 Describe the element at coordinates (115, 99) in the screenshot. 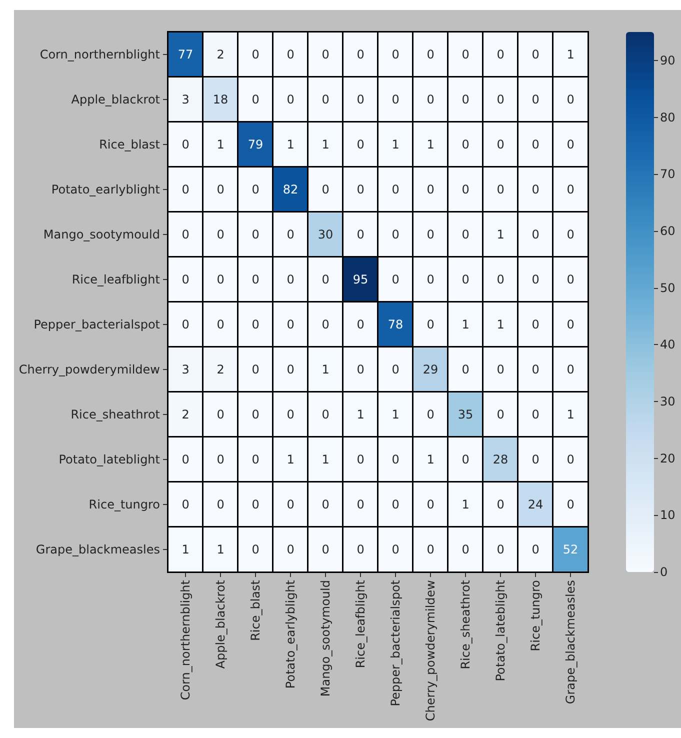

I see `y-tick-label: Apple_blackrot` at that location.